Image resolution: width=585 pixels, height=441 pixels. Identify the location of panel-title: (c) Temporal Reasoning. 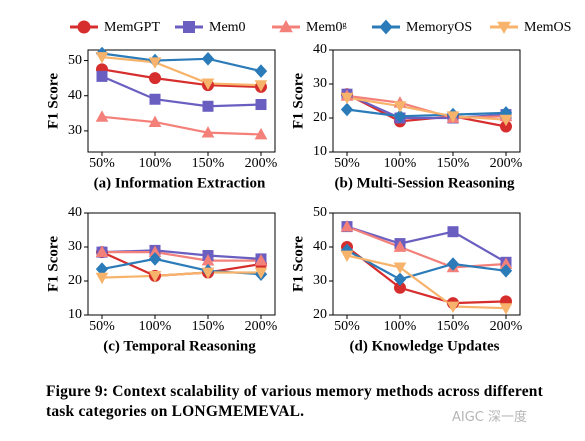
(179, 346).